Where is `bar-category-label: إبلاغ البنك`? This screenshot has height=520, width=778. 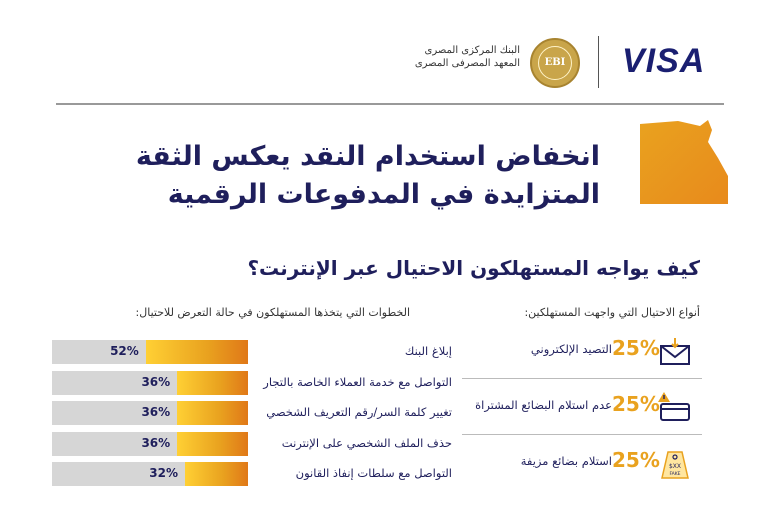 bar-category-label: إبلاغ البنك is located at coordinates (428, 351).